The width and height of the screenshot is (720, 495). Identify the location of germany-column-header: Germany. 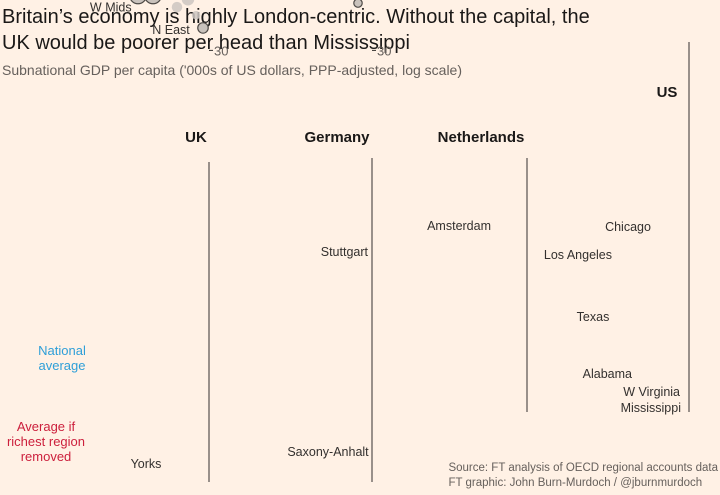
(337, 137).